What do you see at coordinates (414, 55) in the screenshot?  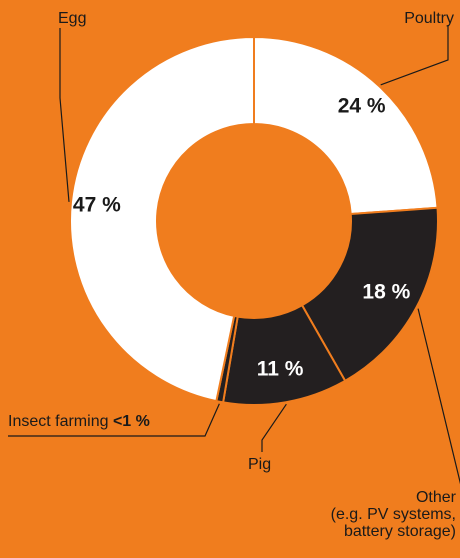 I see `leader-line-poultry` at bounding box center [414, 55].